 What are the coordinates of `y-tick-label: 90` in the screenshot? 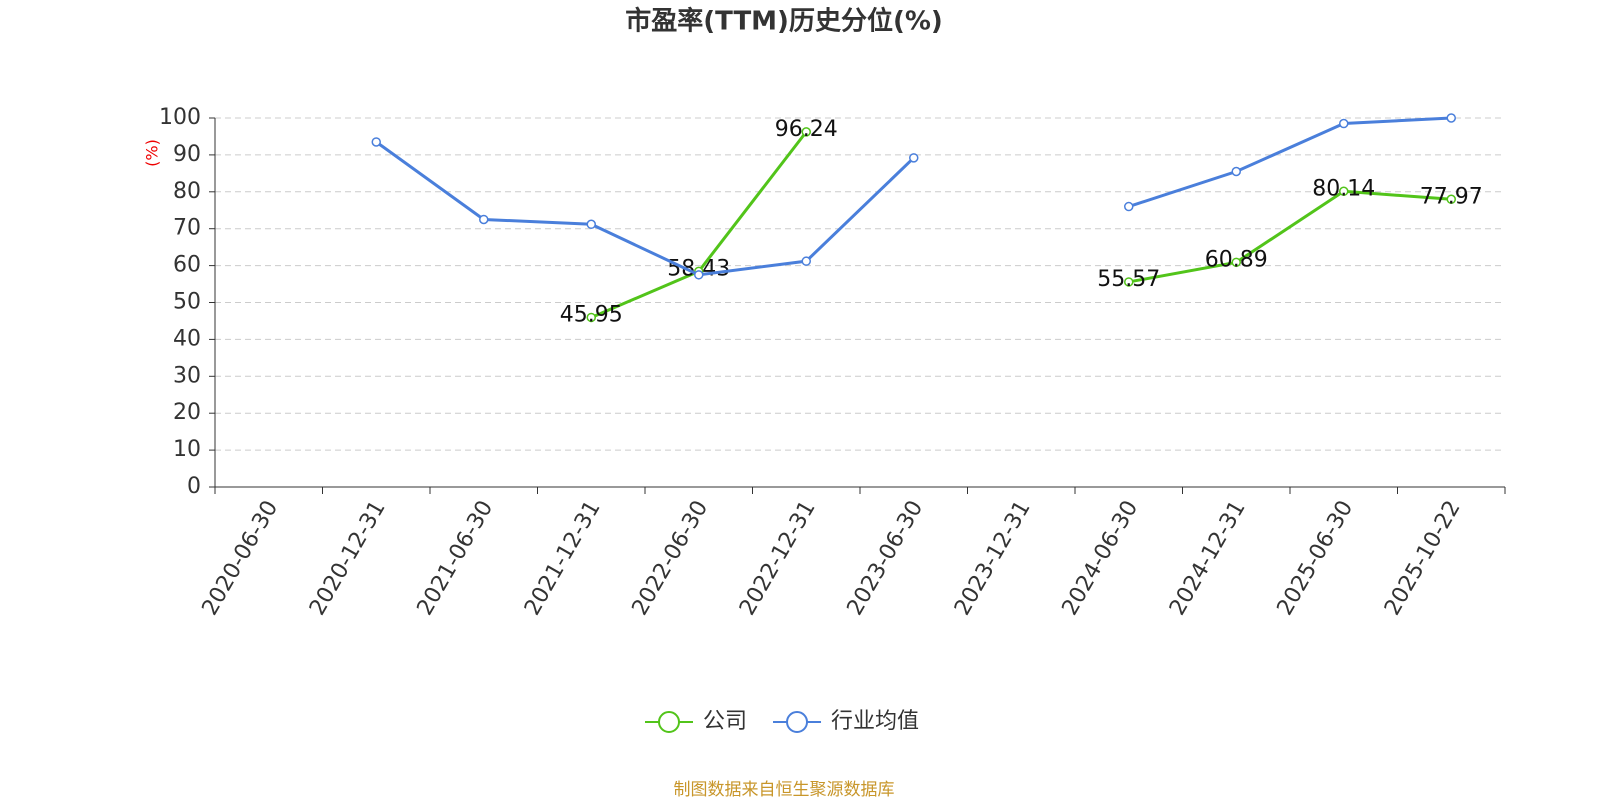 It's located at (187, 154).